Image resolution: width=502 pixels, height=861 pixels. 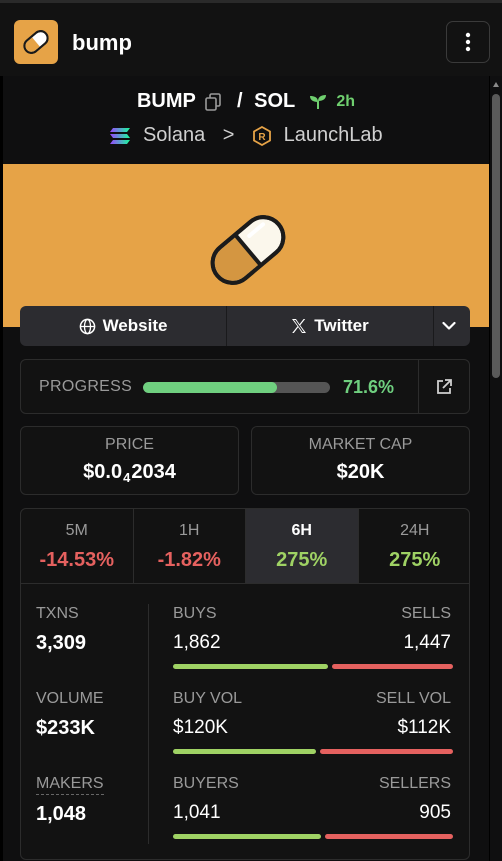 What do you see at coordinates (346, 101) in the screenshot?
I see `token-age: 2h` at bounding box center [346, 101].